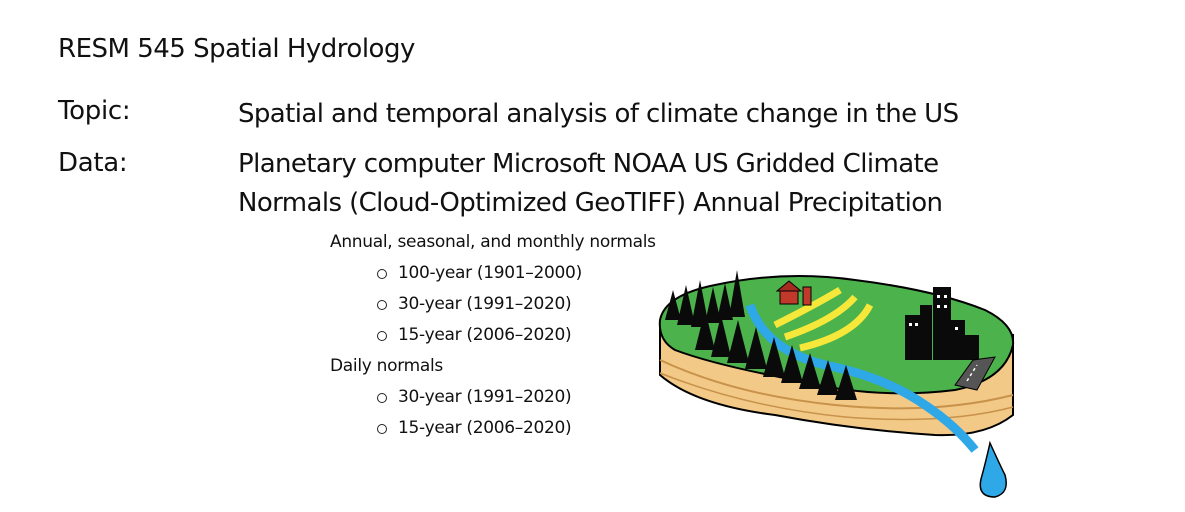 This screenshot has height=512, width=1185. What do you see at coordinates (493, 242) in the screenshot?
I see `normals-group-heading: Annual, seasonal, and monthly normals` at bounding box center [493, 242].